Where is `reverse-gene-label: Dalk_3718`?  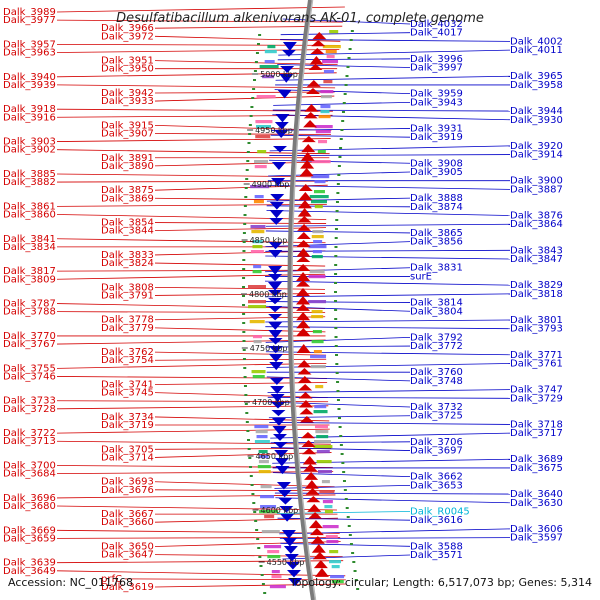 reverse-gene-label: Dalk_3718 is located at coordinates (536, 424).